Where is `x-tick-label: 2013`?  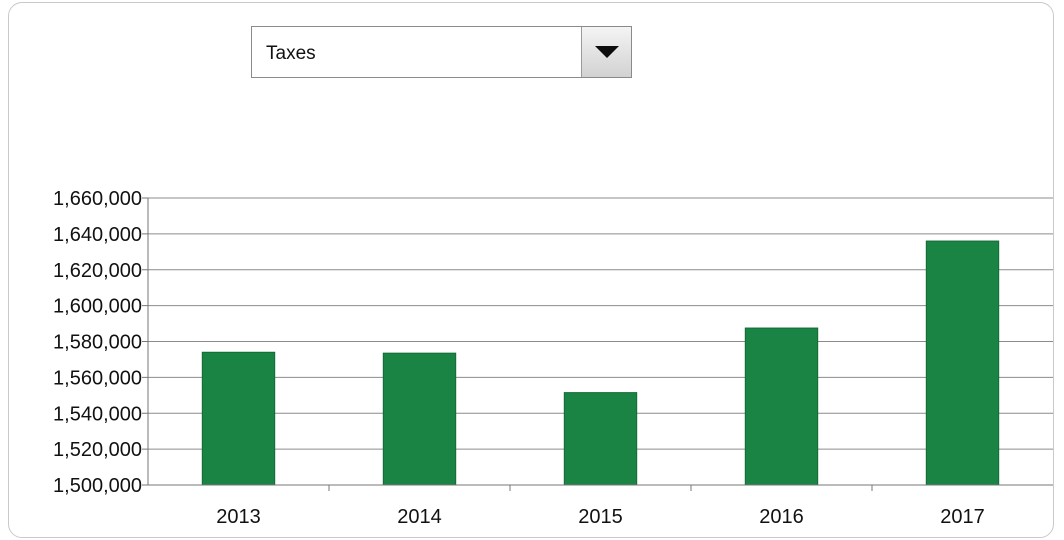 x-tick-label: 2013 is located at coordinates (238, 517).